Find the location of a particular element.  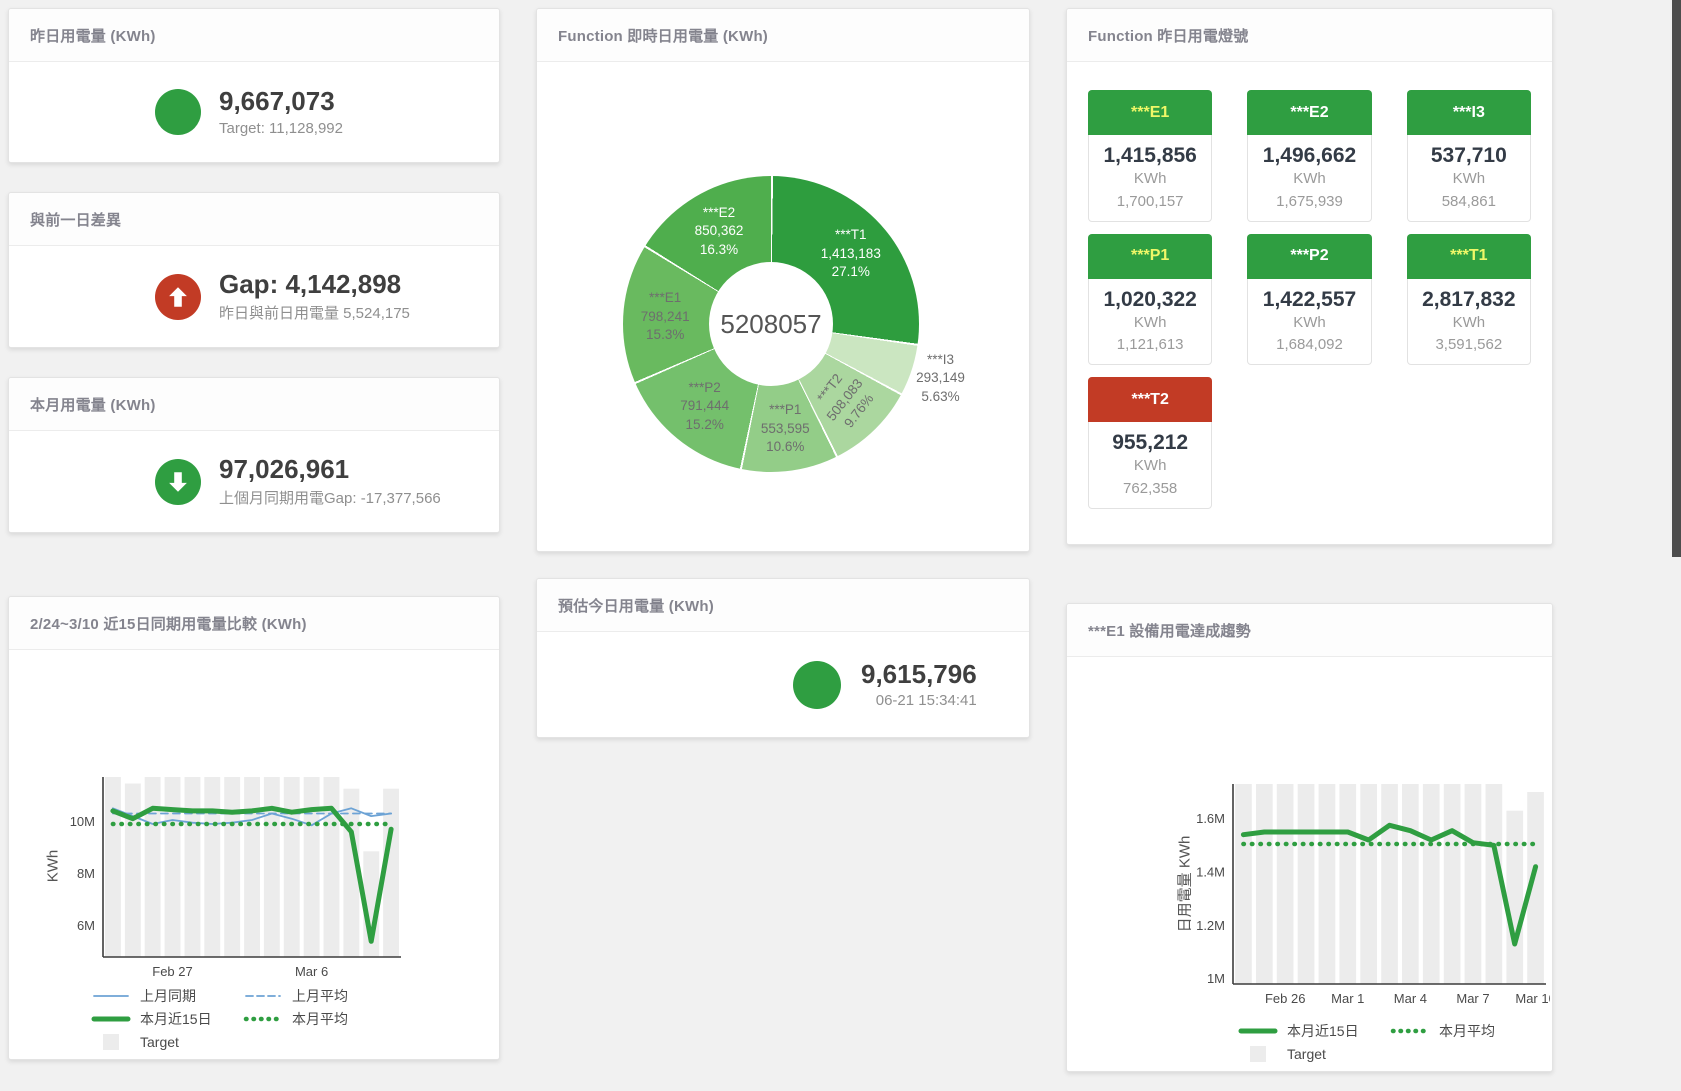

donut-hole: 5208057 is located at coordinates (771, 324).